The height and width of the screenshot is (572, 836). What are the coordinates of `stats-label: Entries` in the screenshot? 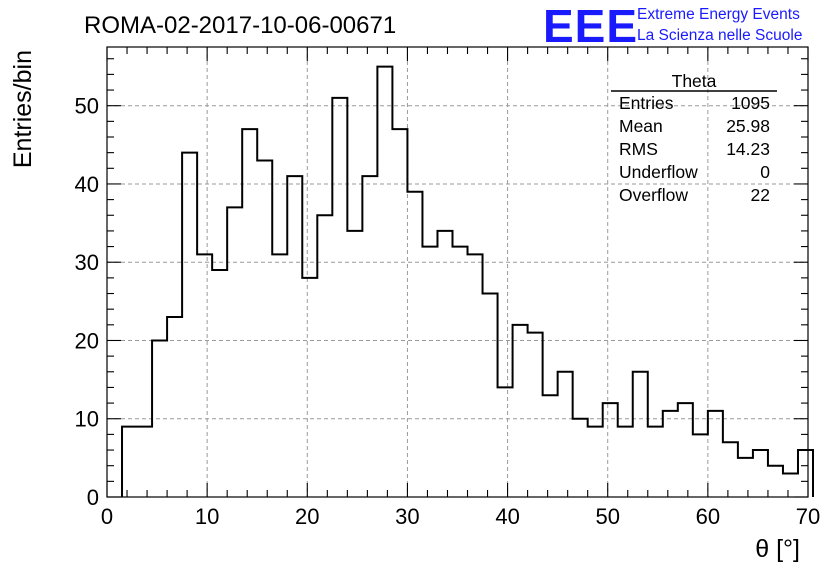 It's located at (646, 103).